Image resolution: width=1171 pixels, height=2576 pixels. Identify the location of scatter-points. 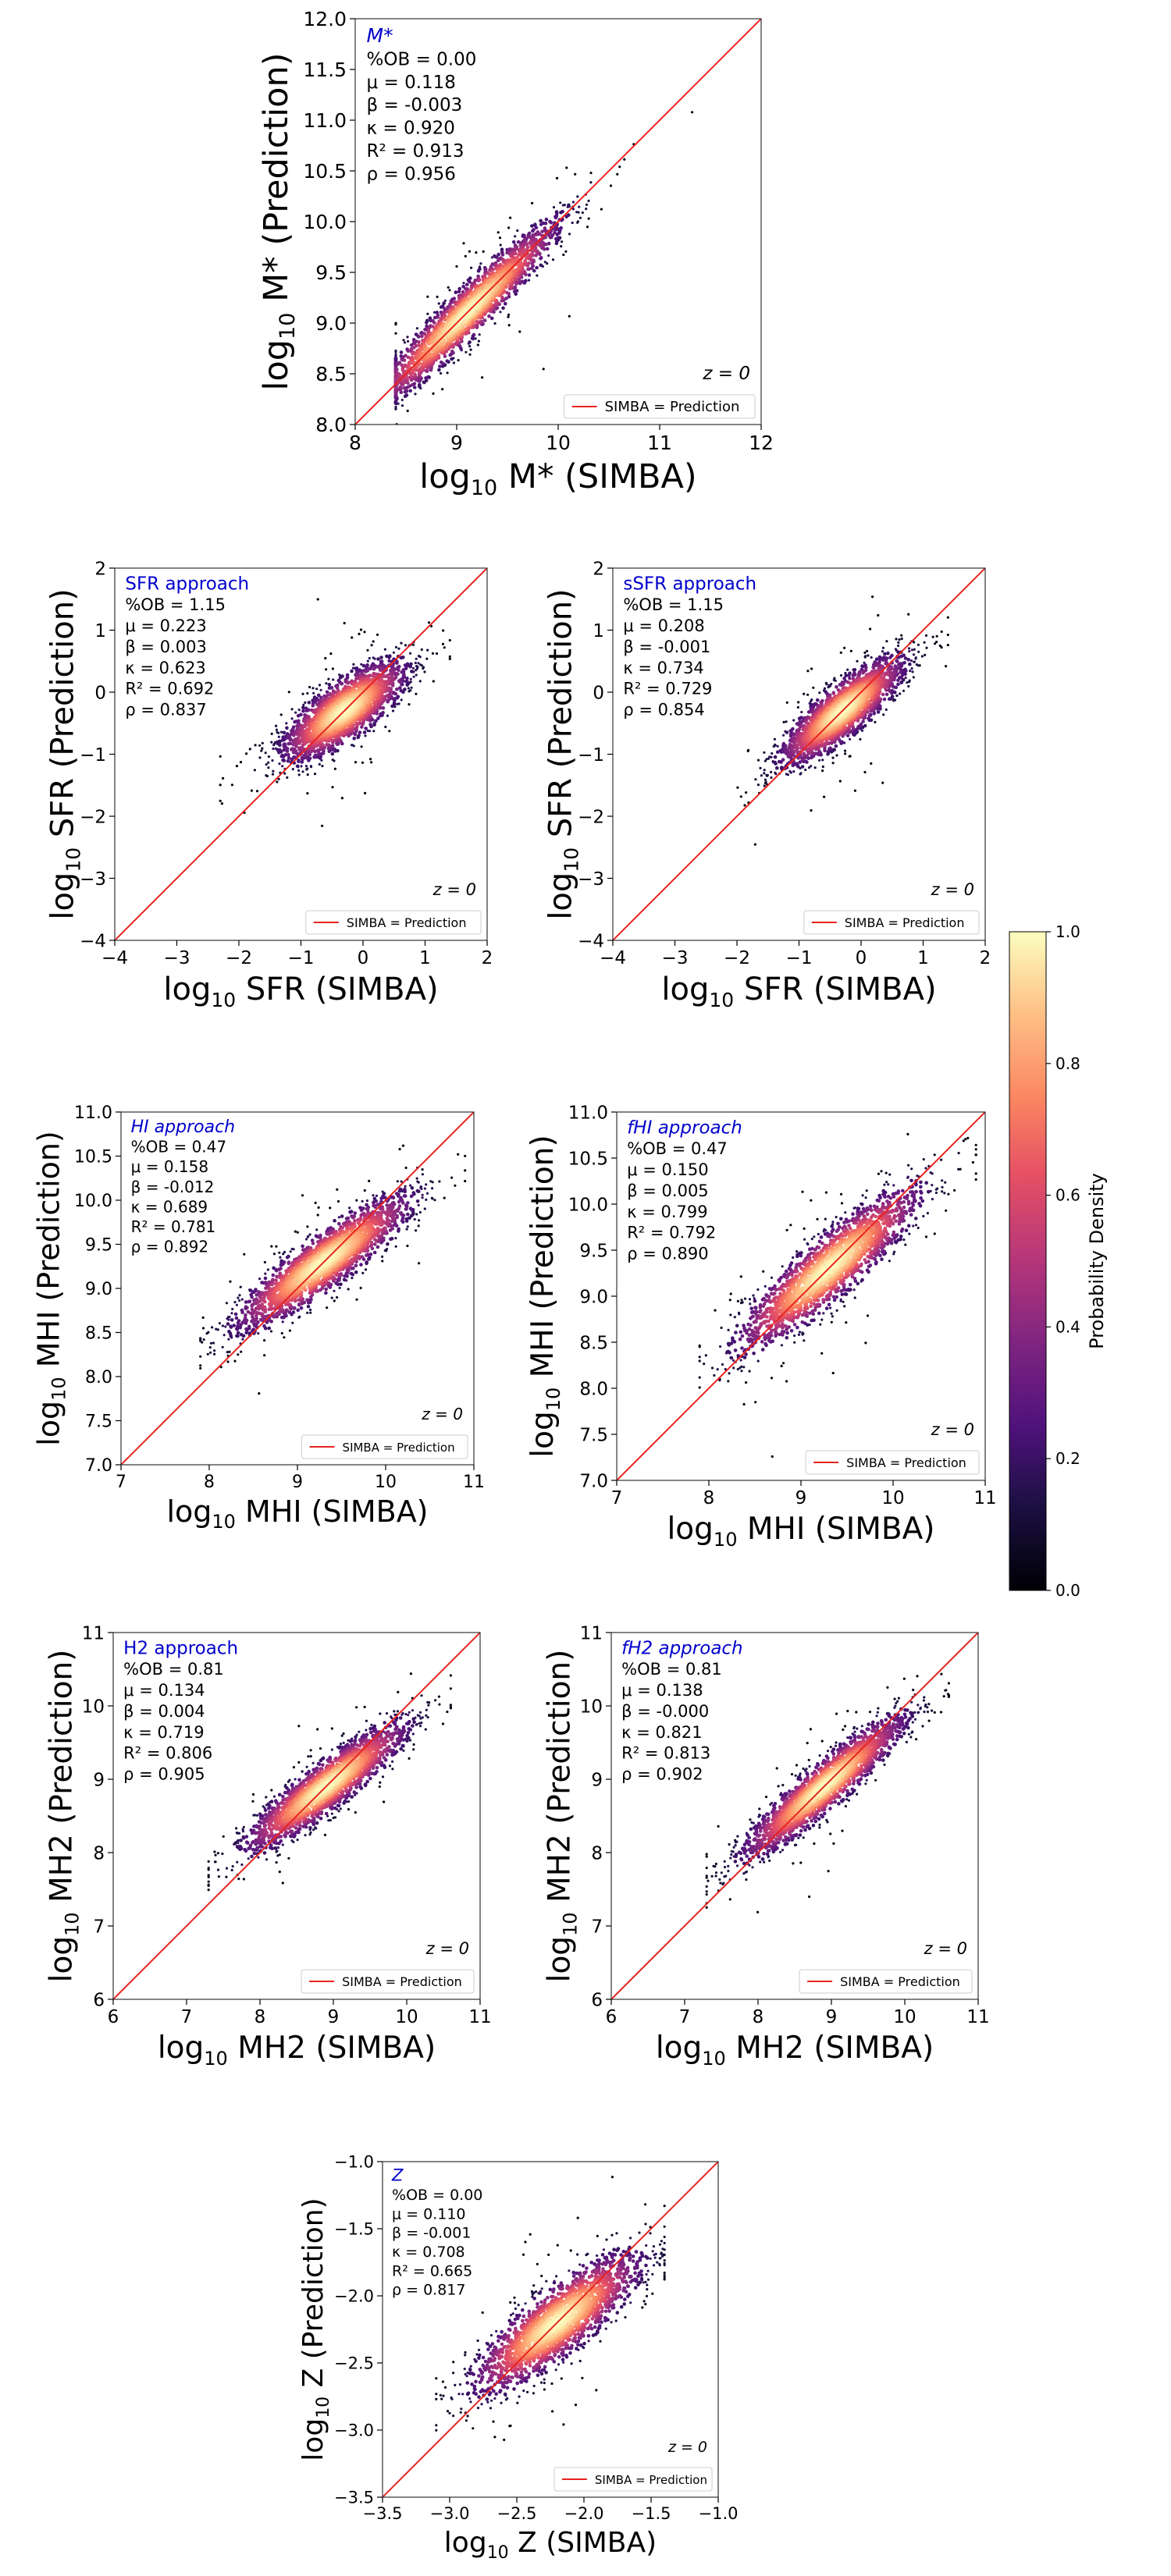
(335, 712).